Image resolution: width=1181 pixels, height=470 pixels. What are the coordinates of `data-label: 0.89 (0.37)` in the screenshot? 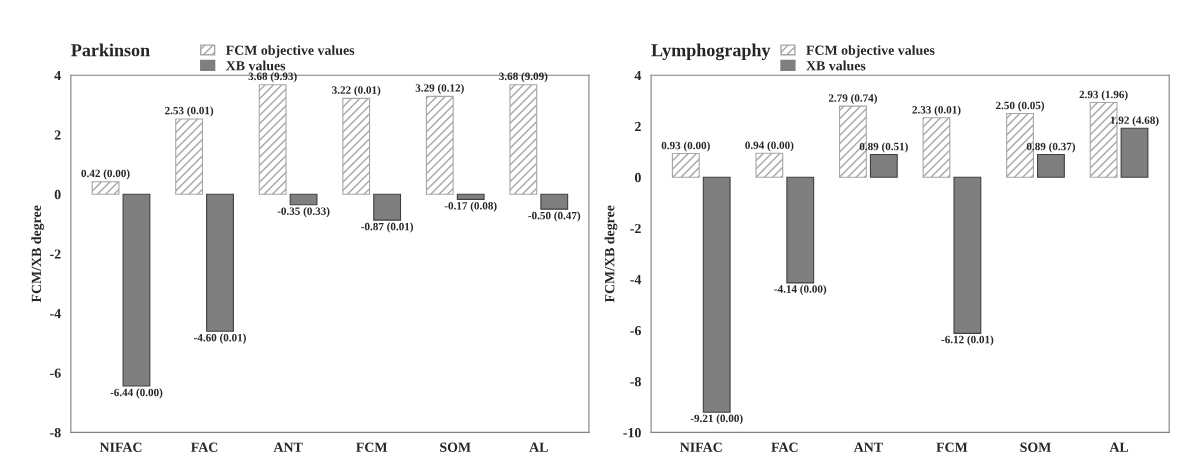 It's located at (1050, 147).